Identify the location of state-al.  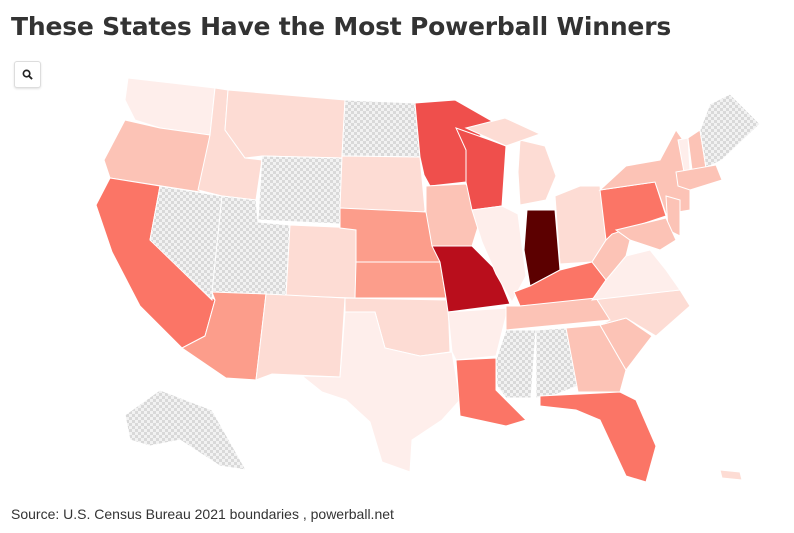
(557, 363).